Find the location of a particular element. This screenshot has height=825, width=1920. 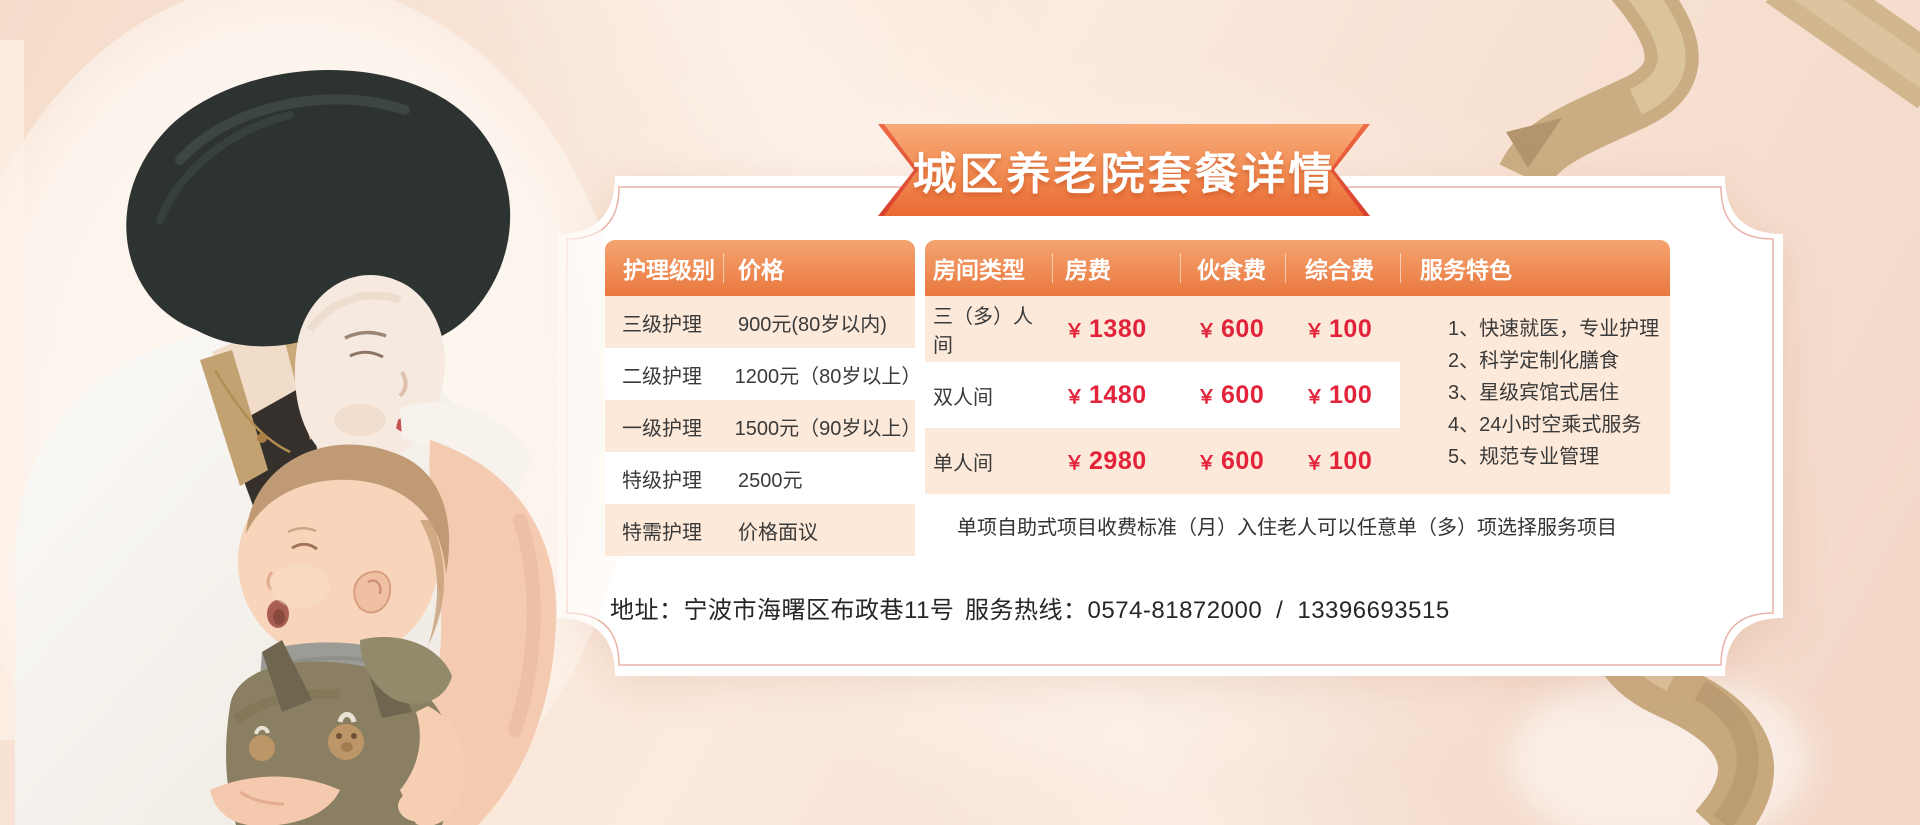

room-header-type: 房间类型 is located at coordinates (979, 270).